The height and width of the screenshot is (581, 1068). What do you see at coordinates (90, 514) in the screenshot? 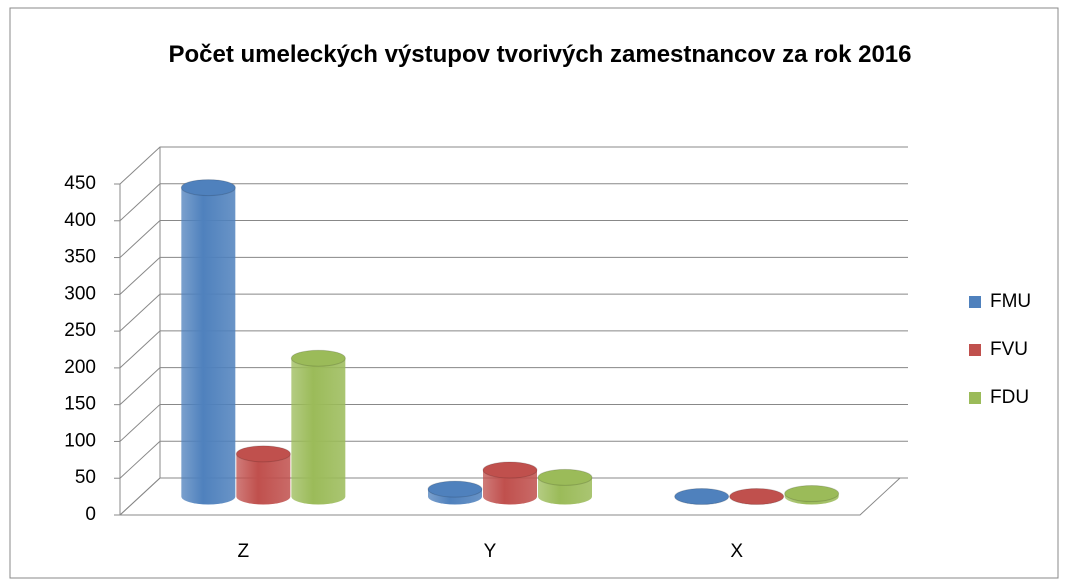
I see `y-tick-label: 0` at bounding box center [90, 514].